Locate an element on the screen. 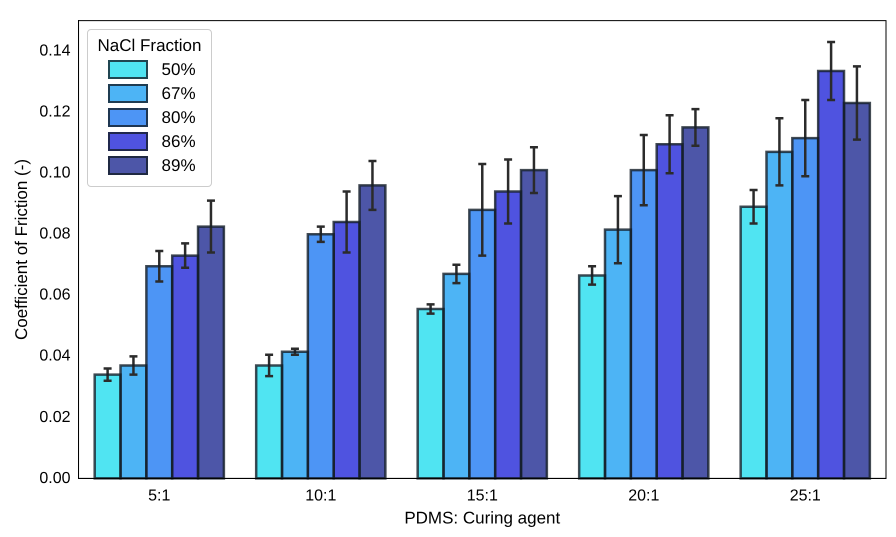  y-tick-label: 0.00 is located at coordinates (55, 478).